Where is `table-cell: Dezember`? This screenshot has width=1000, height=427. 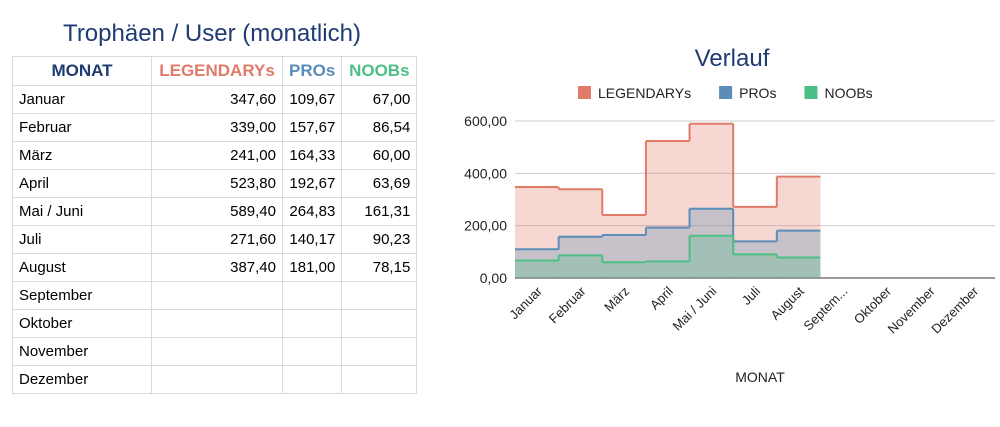
table-cell: Dezember is located at coordinates (82, 379).